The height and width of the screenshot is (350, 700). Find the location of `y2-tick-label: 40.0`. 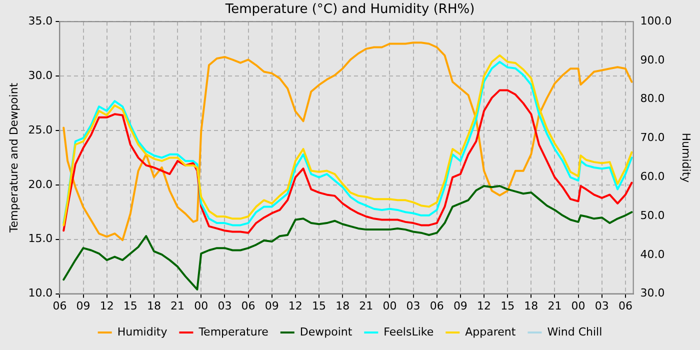

y2-tick-label: 40.0 is located at coordinates (652, 254).